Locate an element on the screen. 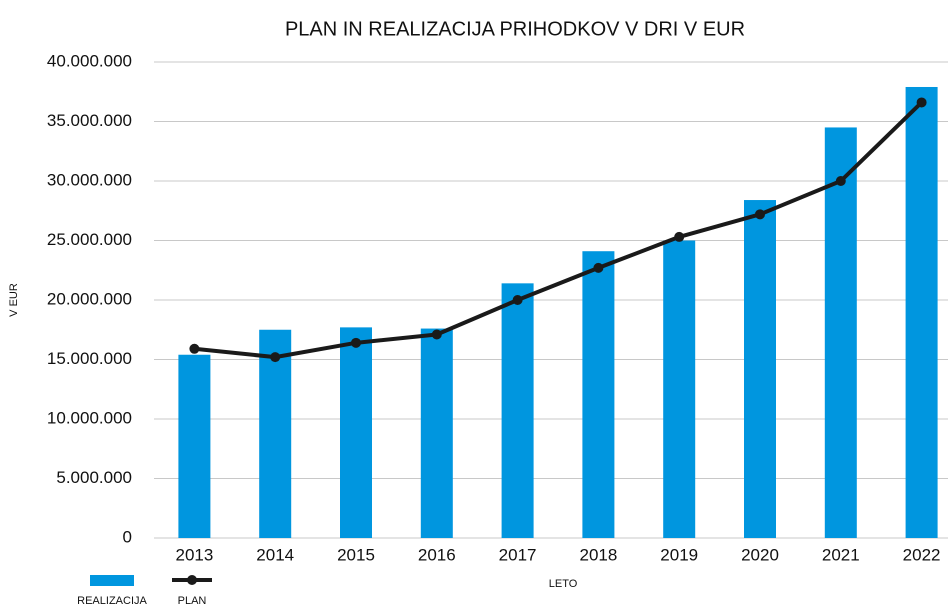  y-axis-label: V EUR is located at coordinates (14, 300).